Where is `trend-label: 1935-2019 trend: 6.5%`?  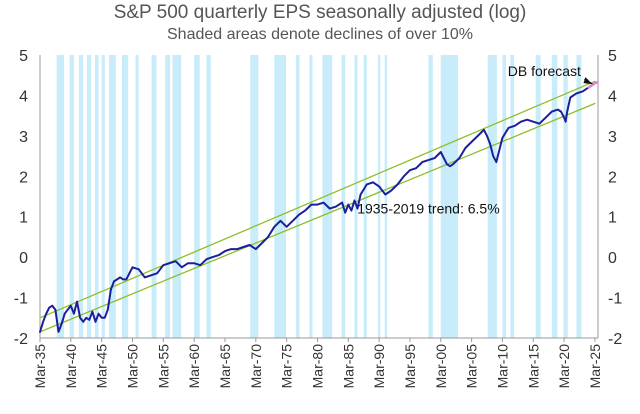
trend-label: 1935-2019 trend: 6.5% is located at coordinates (428, 209).